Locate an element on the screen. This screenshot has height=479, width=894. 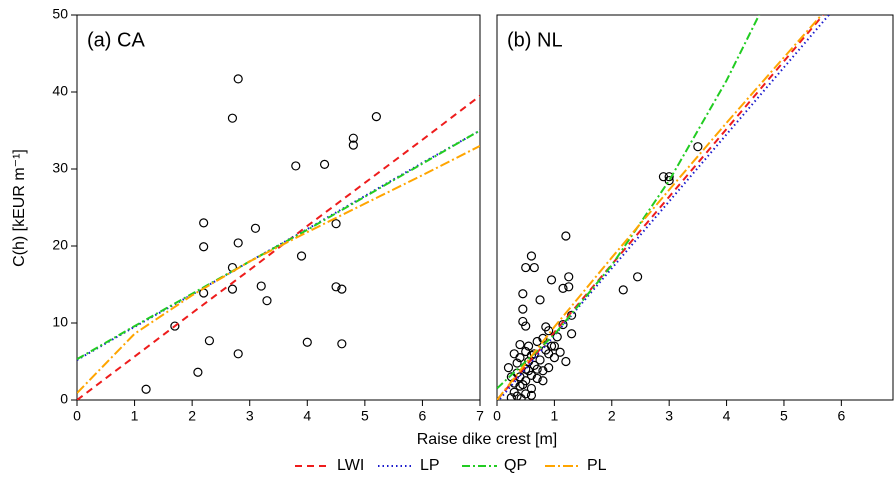
legend-label: QP is located at coordinates (515, 465).